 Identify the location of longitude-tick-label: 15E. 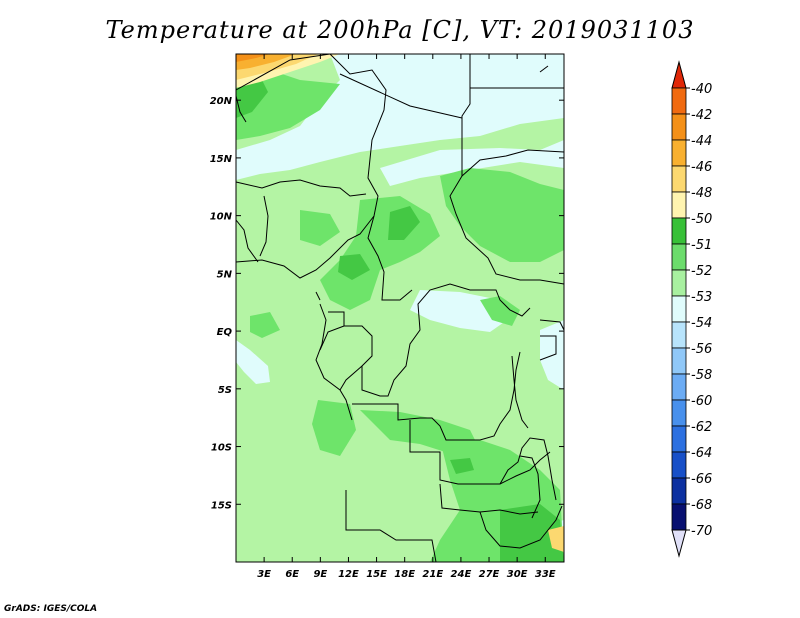
(376, 574).